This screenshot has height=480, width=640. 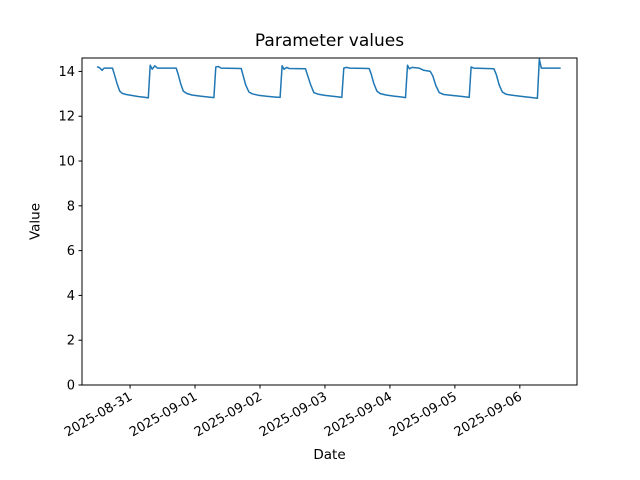 What do you see at coordinates (358, 414) in the screenshot?
I see `x-tick-label: 2025-09-04` at bounding box center [358, 414].